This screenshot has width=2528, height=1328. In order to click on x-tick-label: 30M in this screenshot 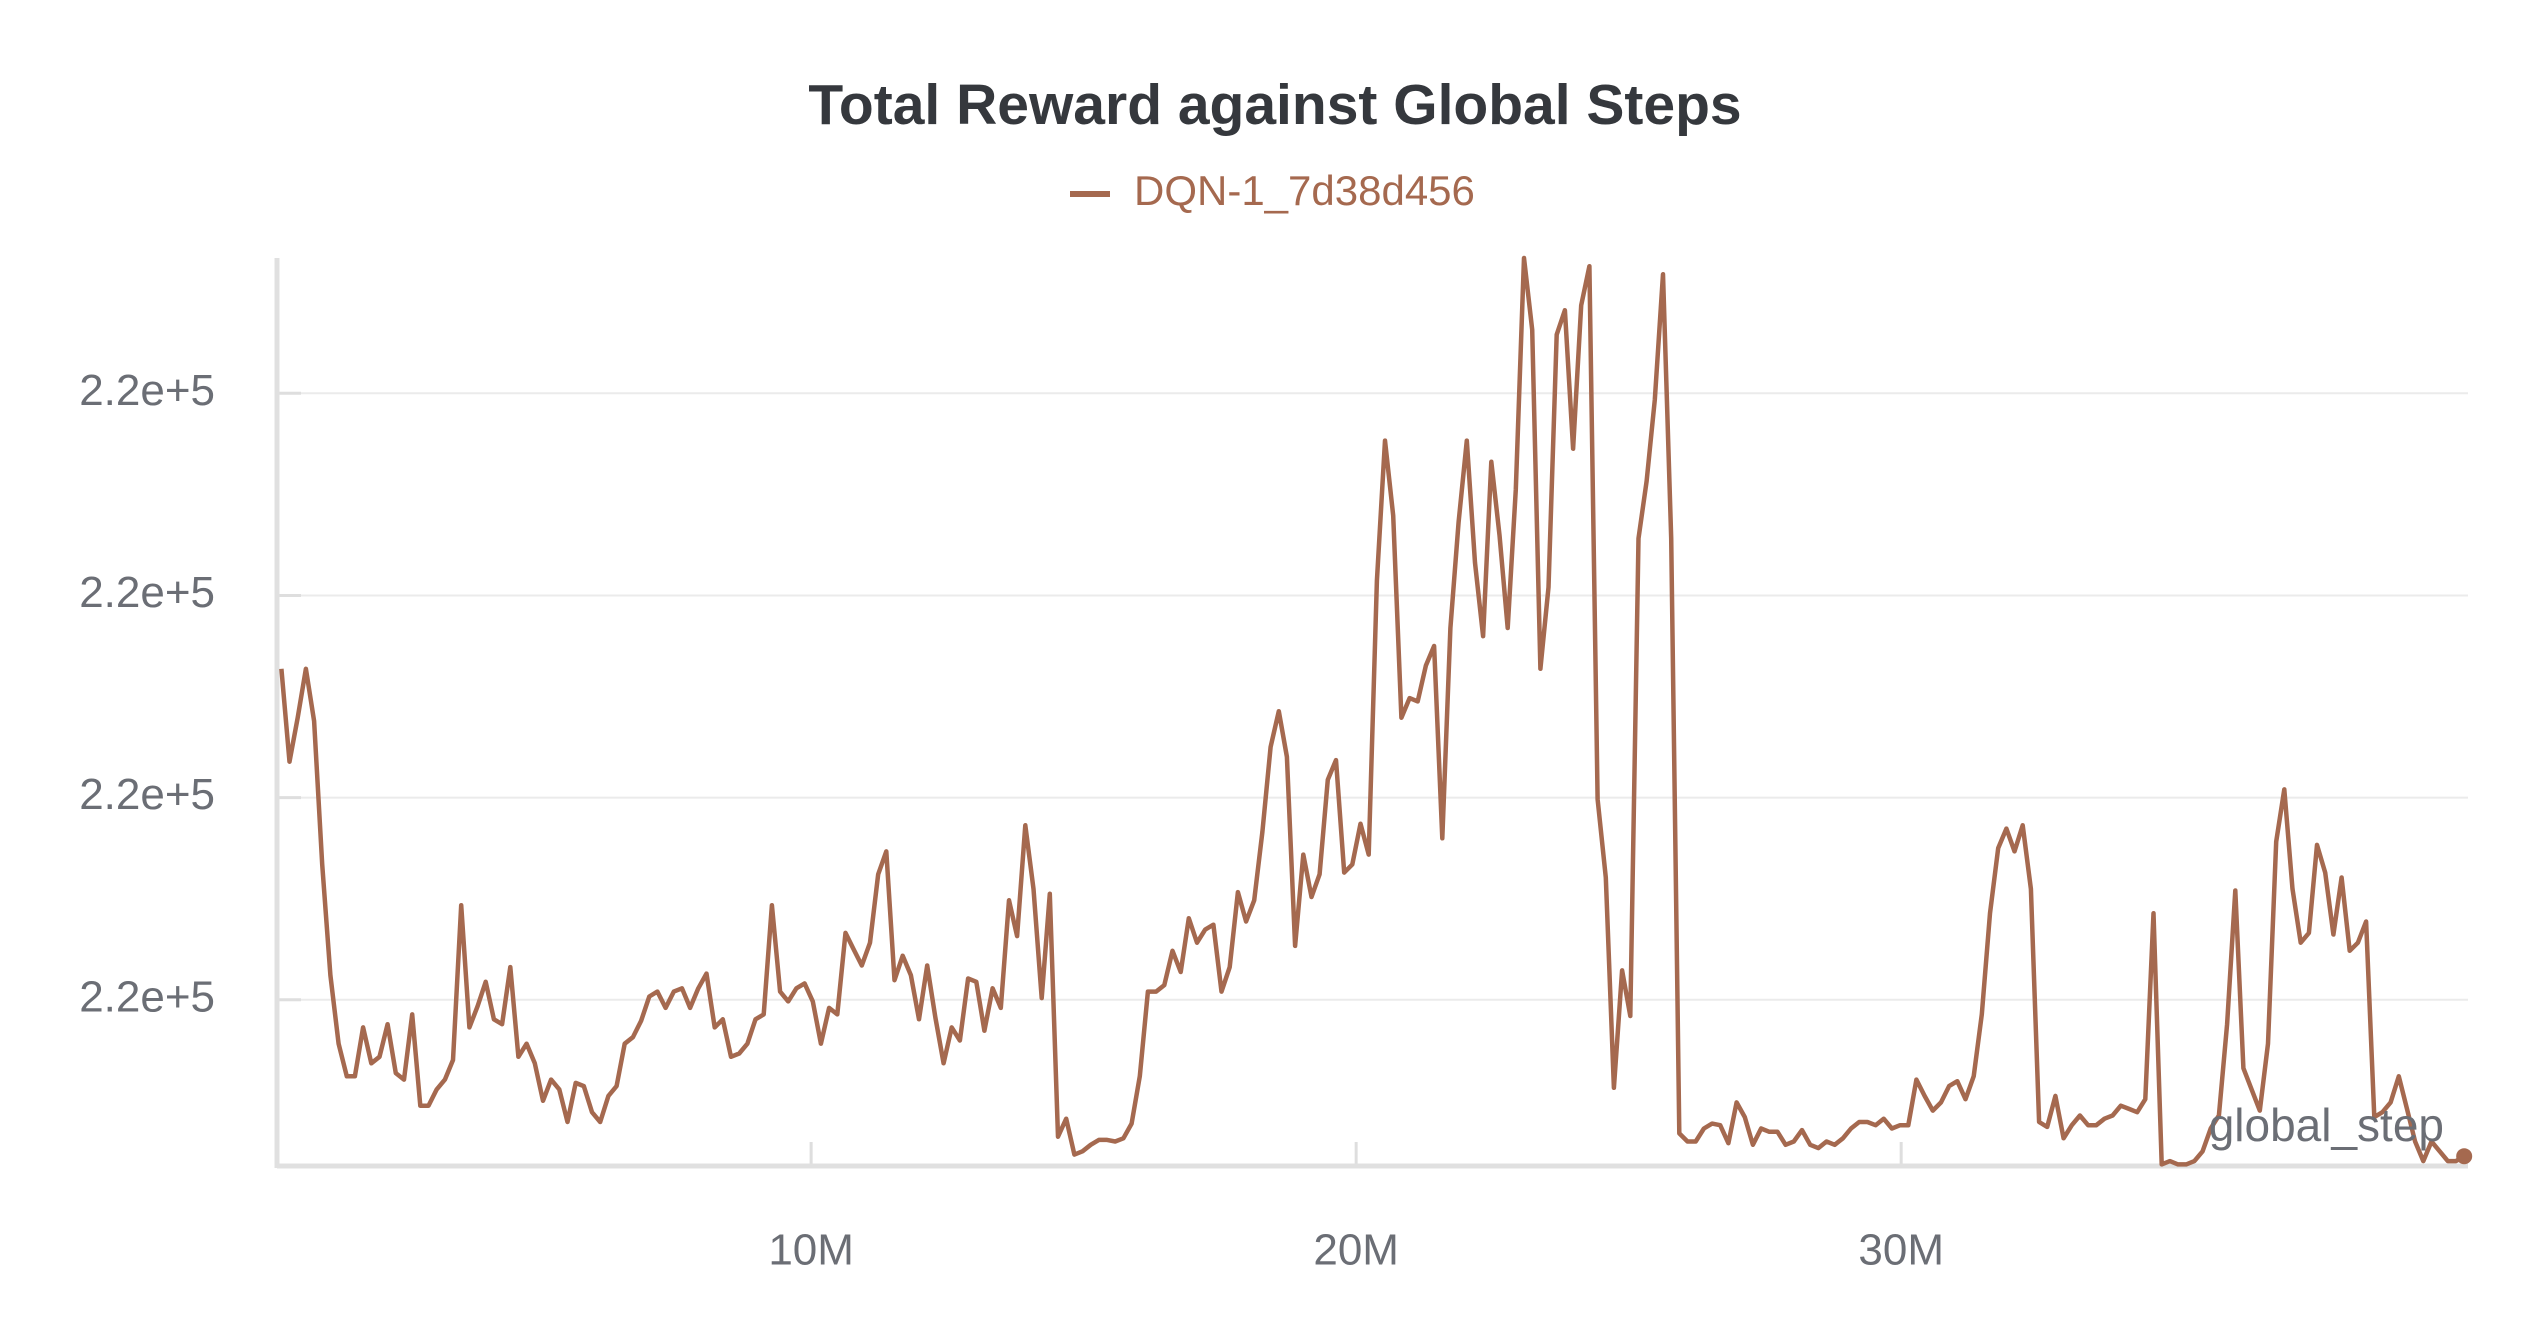, I will do `click(1901, 1250)`.